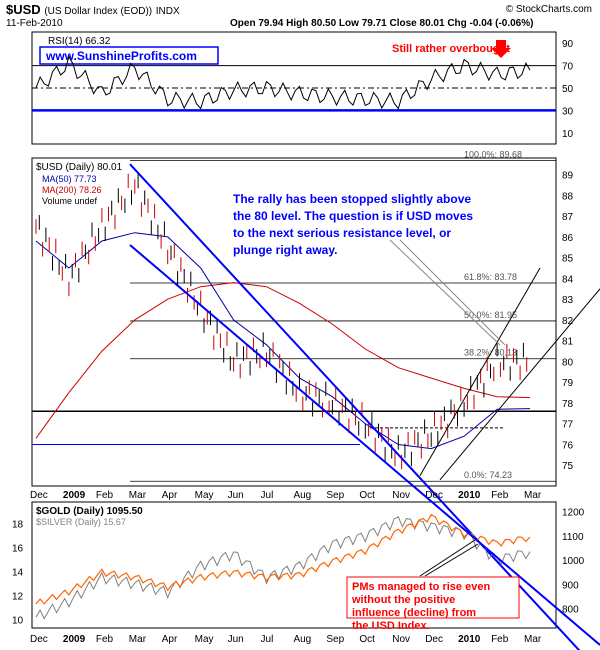 This screenshot has height=650, width=600. I want to click on usd-x-tick: 2009, so click(74, 495).